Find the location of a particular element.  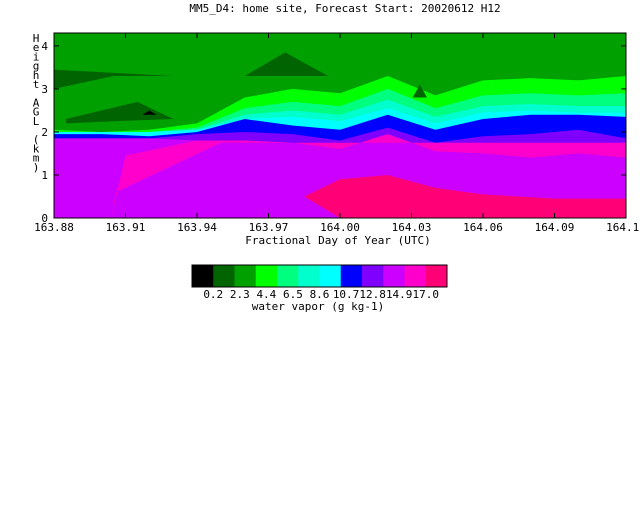

x-tick-label: 164.03 is located at coordinates (412, 227).